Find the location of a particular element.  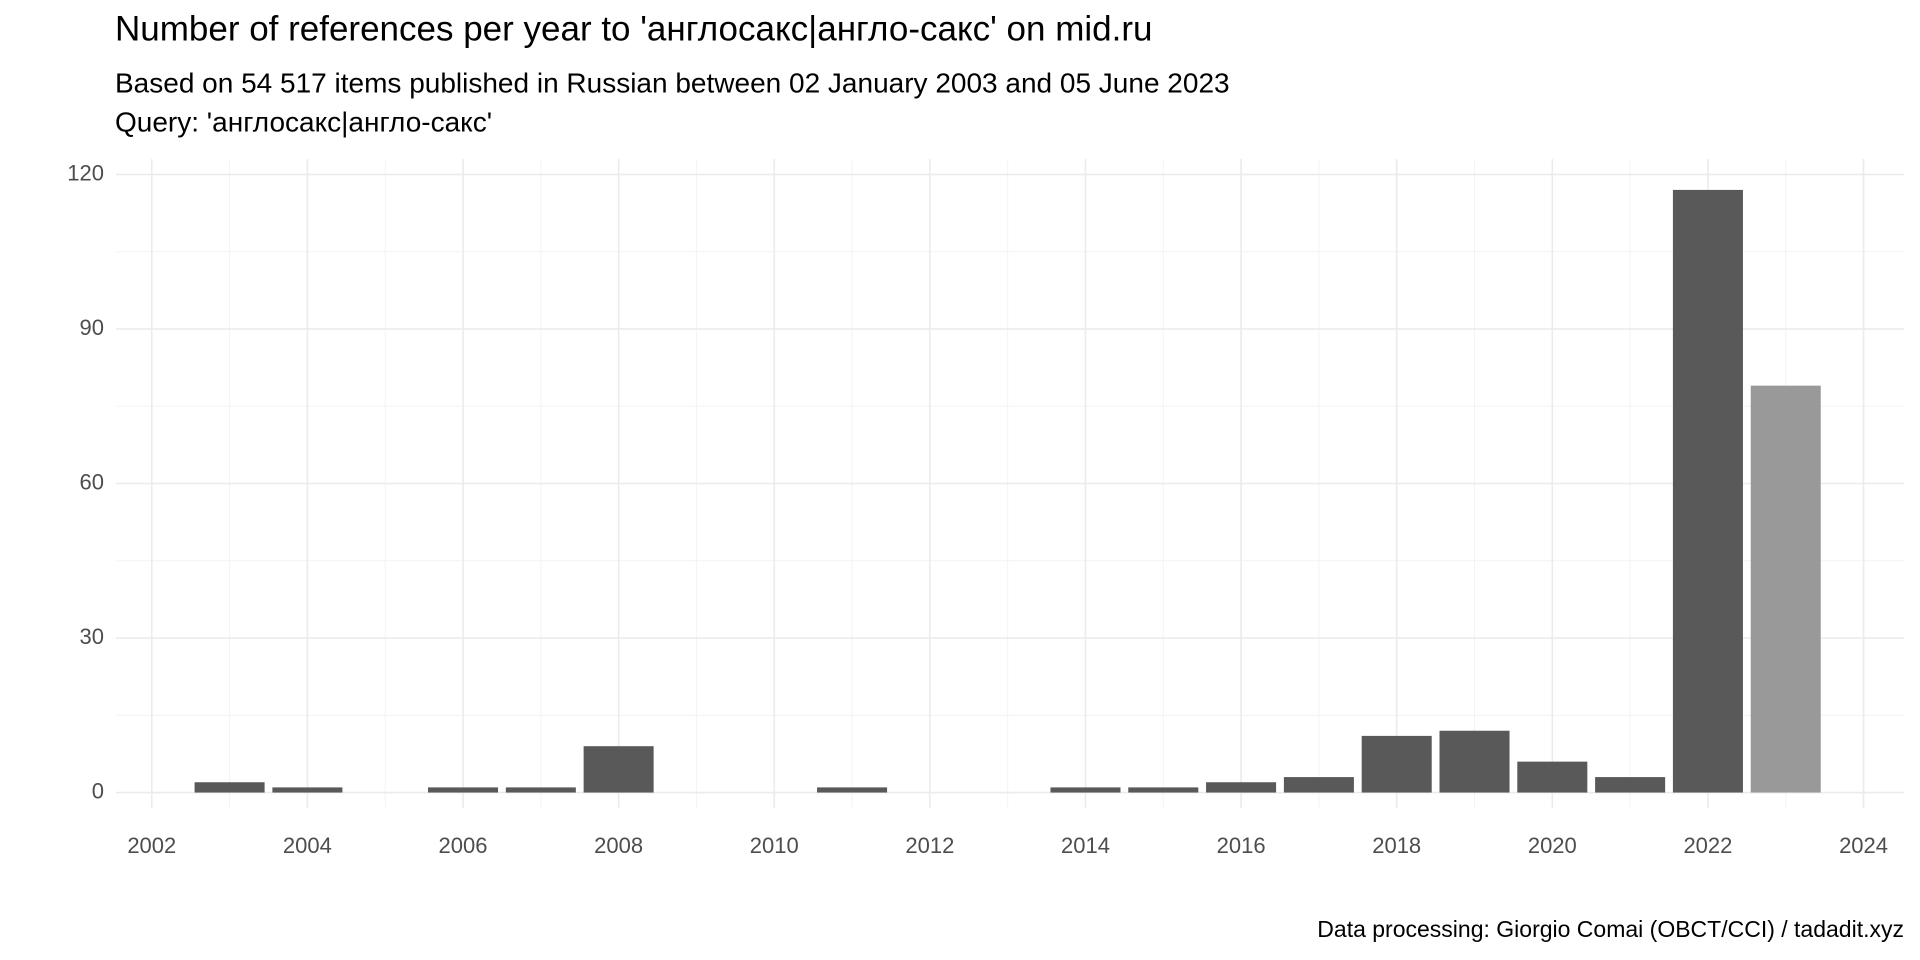

x-tick-label: 2020 is located at coordinates (1552, 845).